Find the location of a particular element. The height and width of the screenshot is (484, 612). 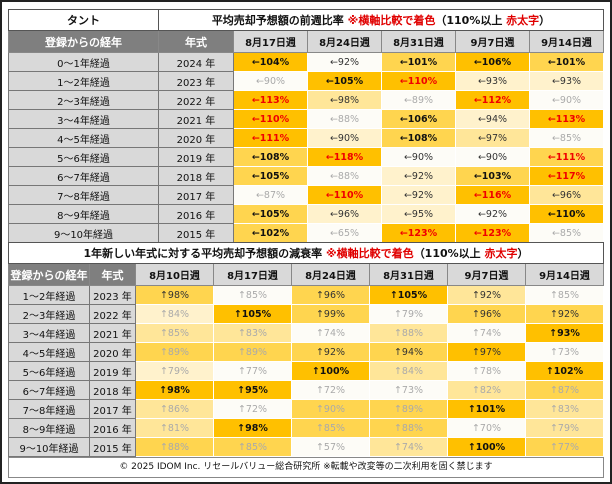

age-label: 2～3年経過 is located at coordinates (49, 314).